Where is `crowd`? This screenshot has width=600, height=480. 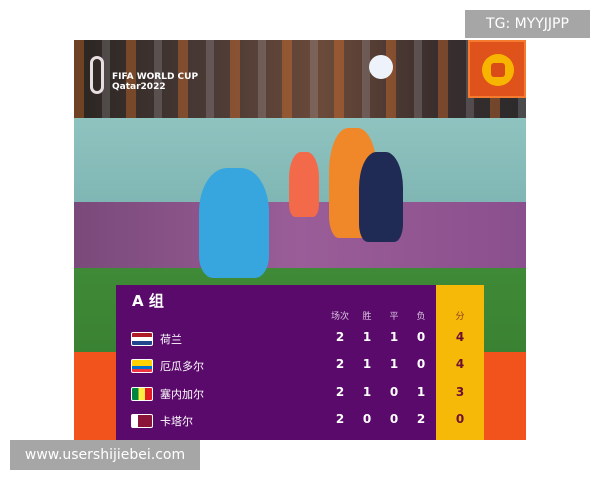 crowd is located at coordinates (300, 80).